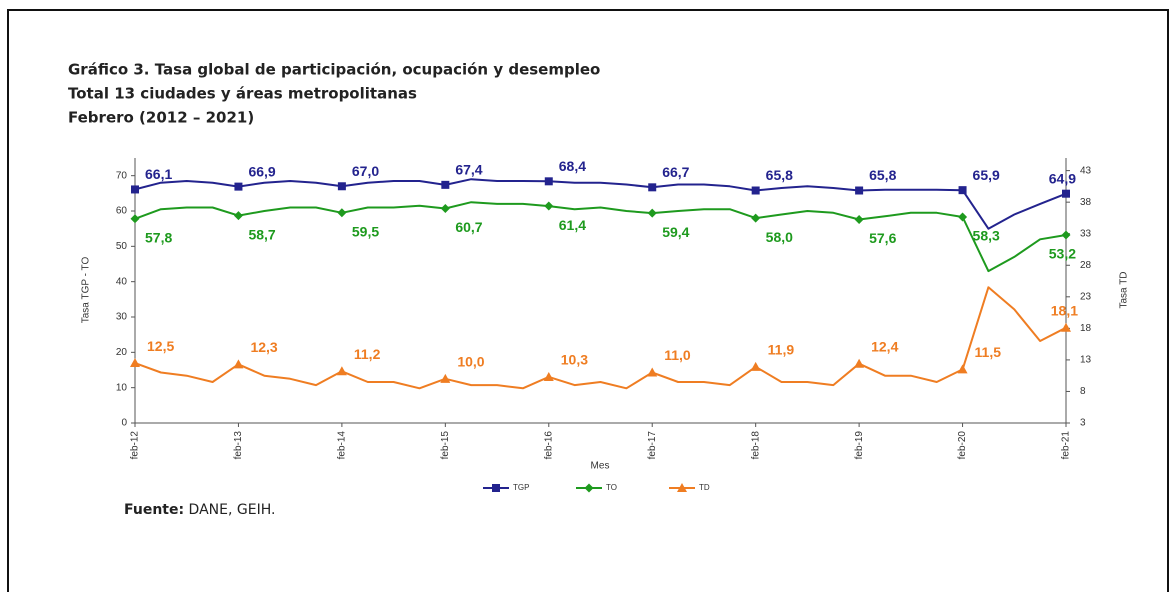 Image resolution: width=1176 pixels, height=592 pixels. What do you see at coordinates (859, 445) in the screenshot?
I see `x-tick-label: feb-19` at bounding box center [859, 445].